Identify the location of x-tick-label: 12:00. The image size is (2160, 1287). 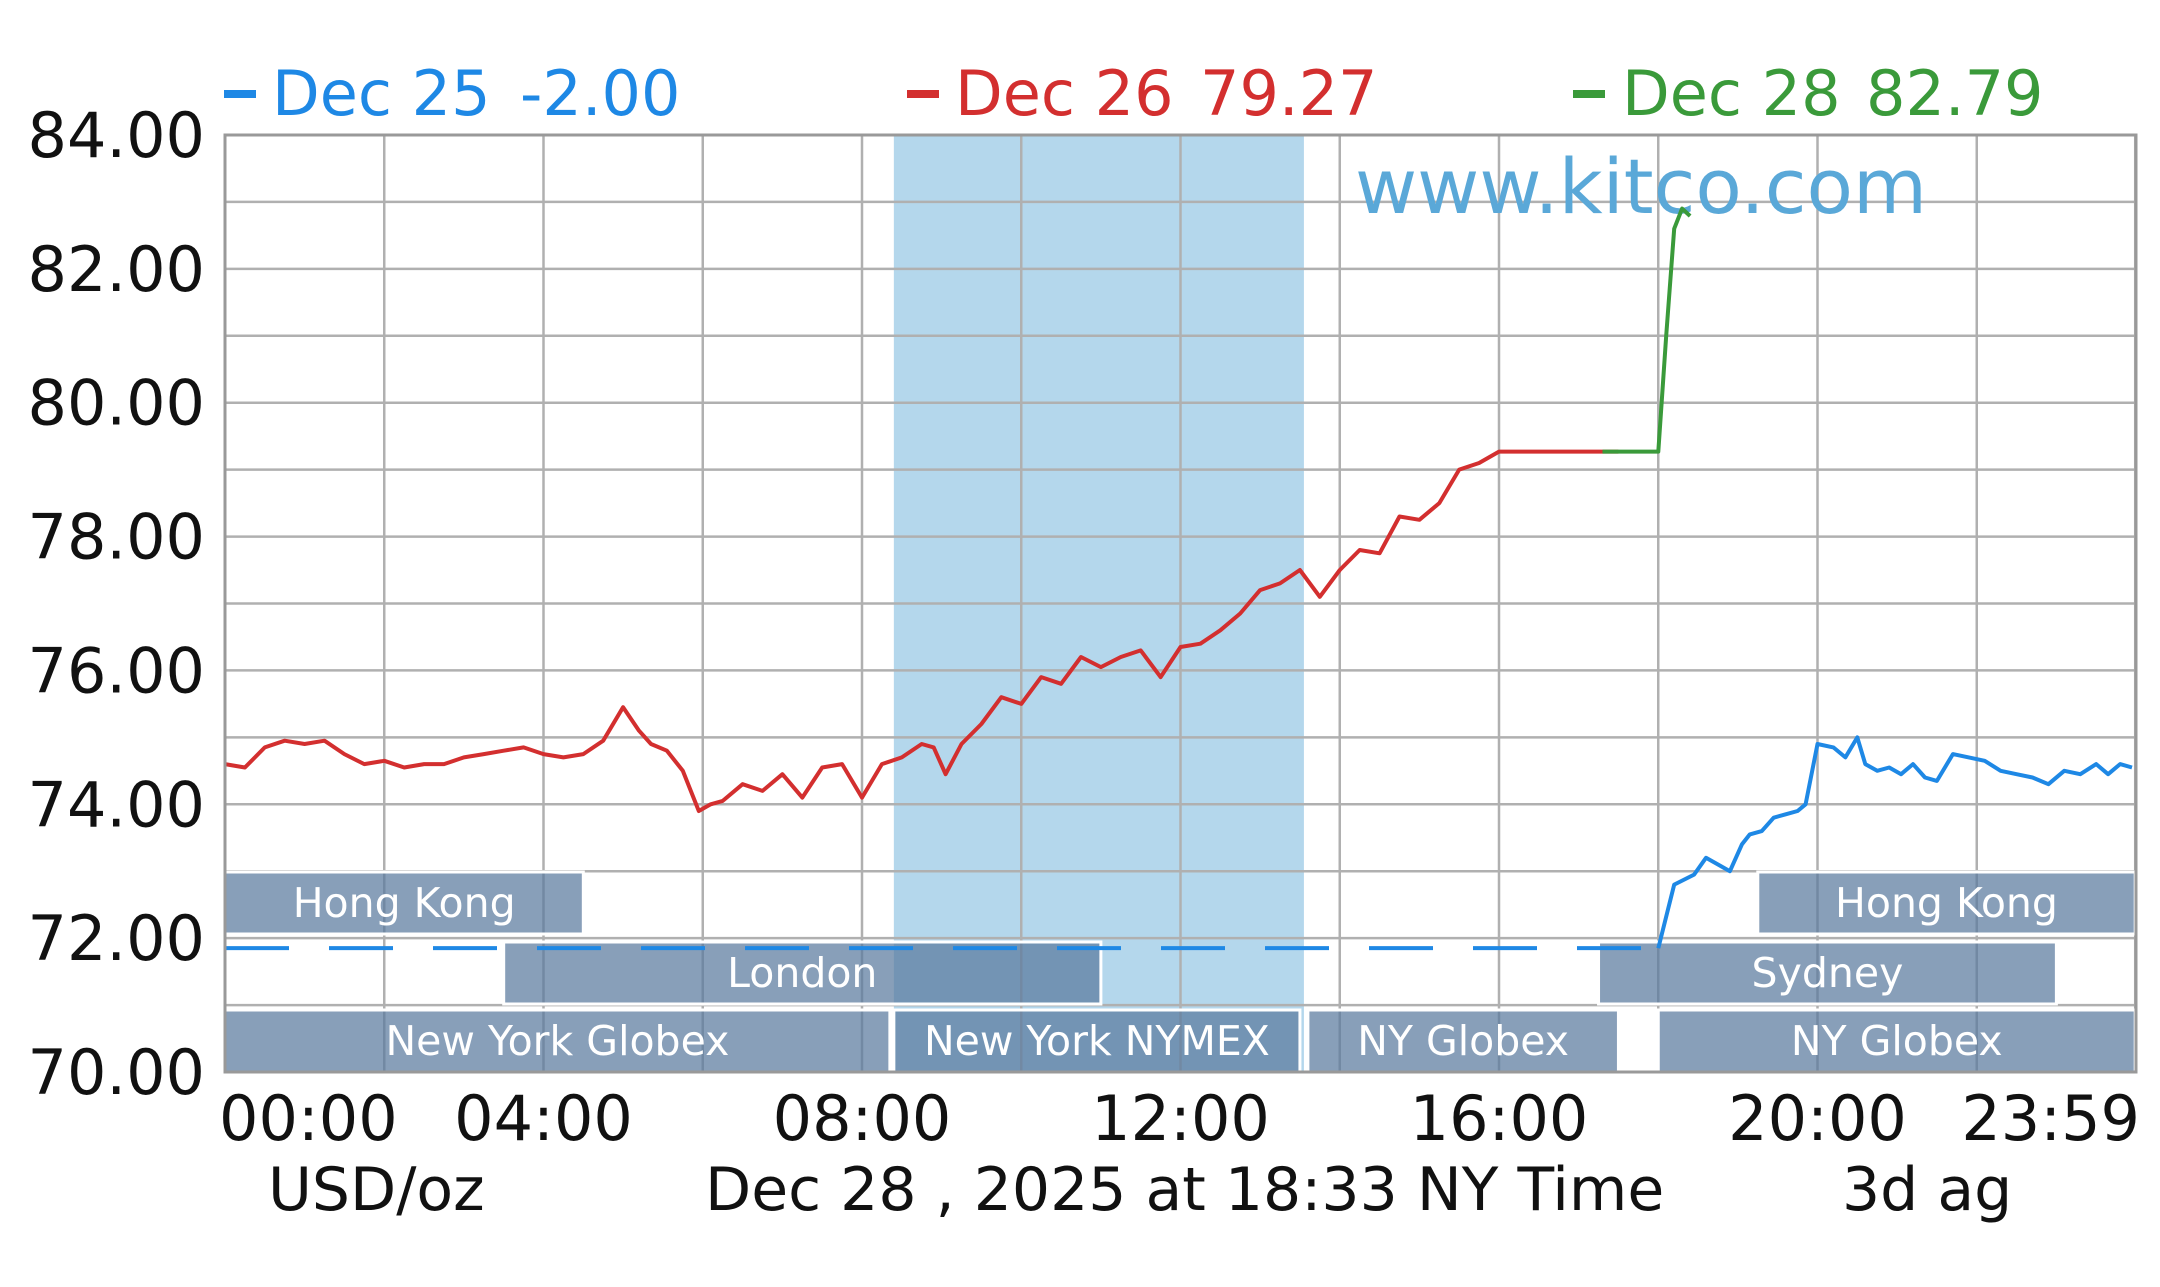
(1180, 1118).